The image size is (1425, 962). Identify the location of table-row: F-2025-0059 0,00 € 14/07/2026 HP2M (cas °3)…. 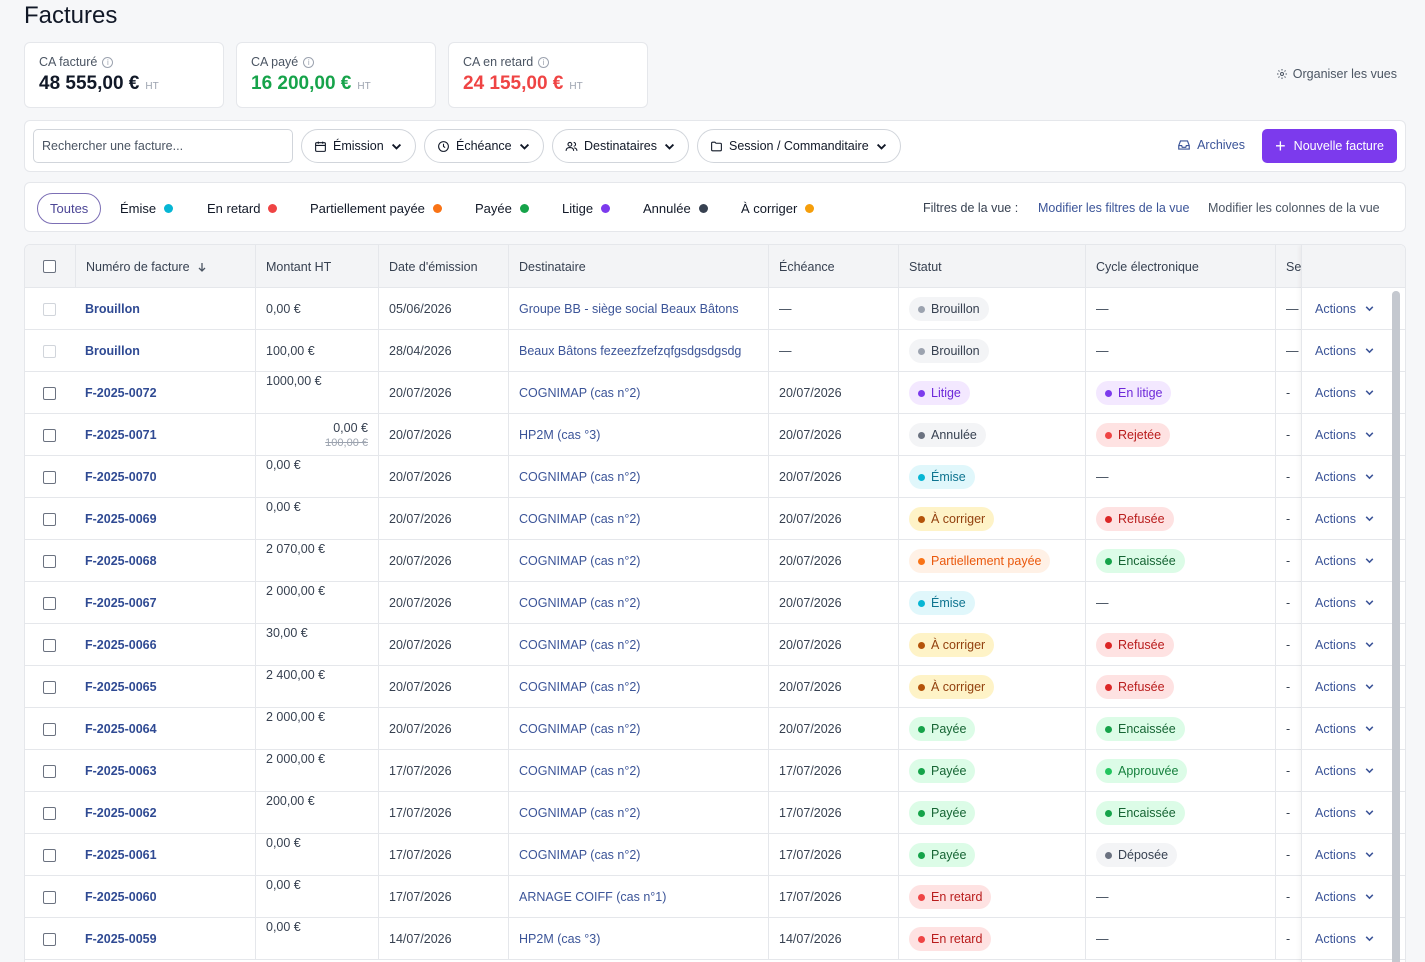
(715, 939).